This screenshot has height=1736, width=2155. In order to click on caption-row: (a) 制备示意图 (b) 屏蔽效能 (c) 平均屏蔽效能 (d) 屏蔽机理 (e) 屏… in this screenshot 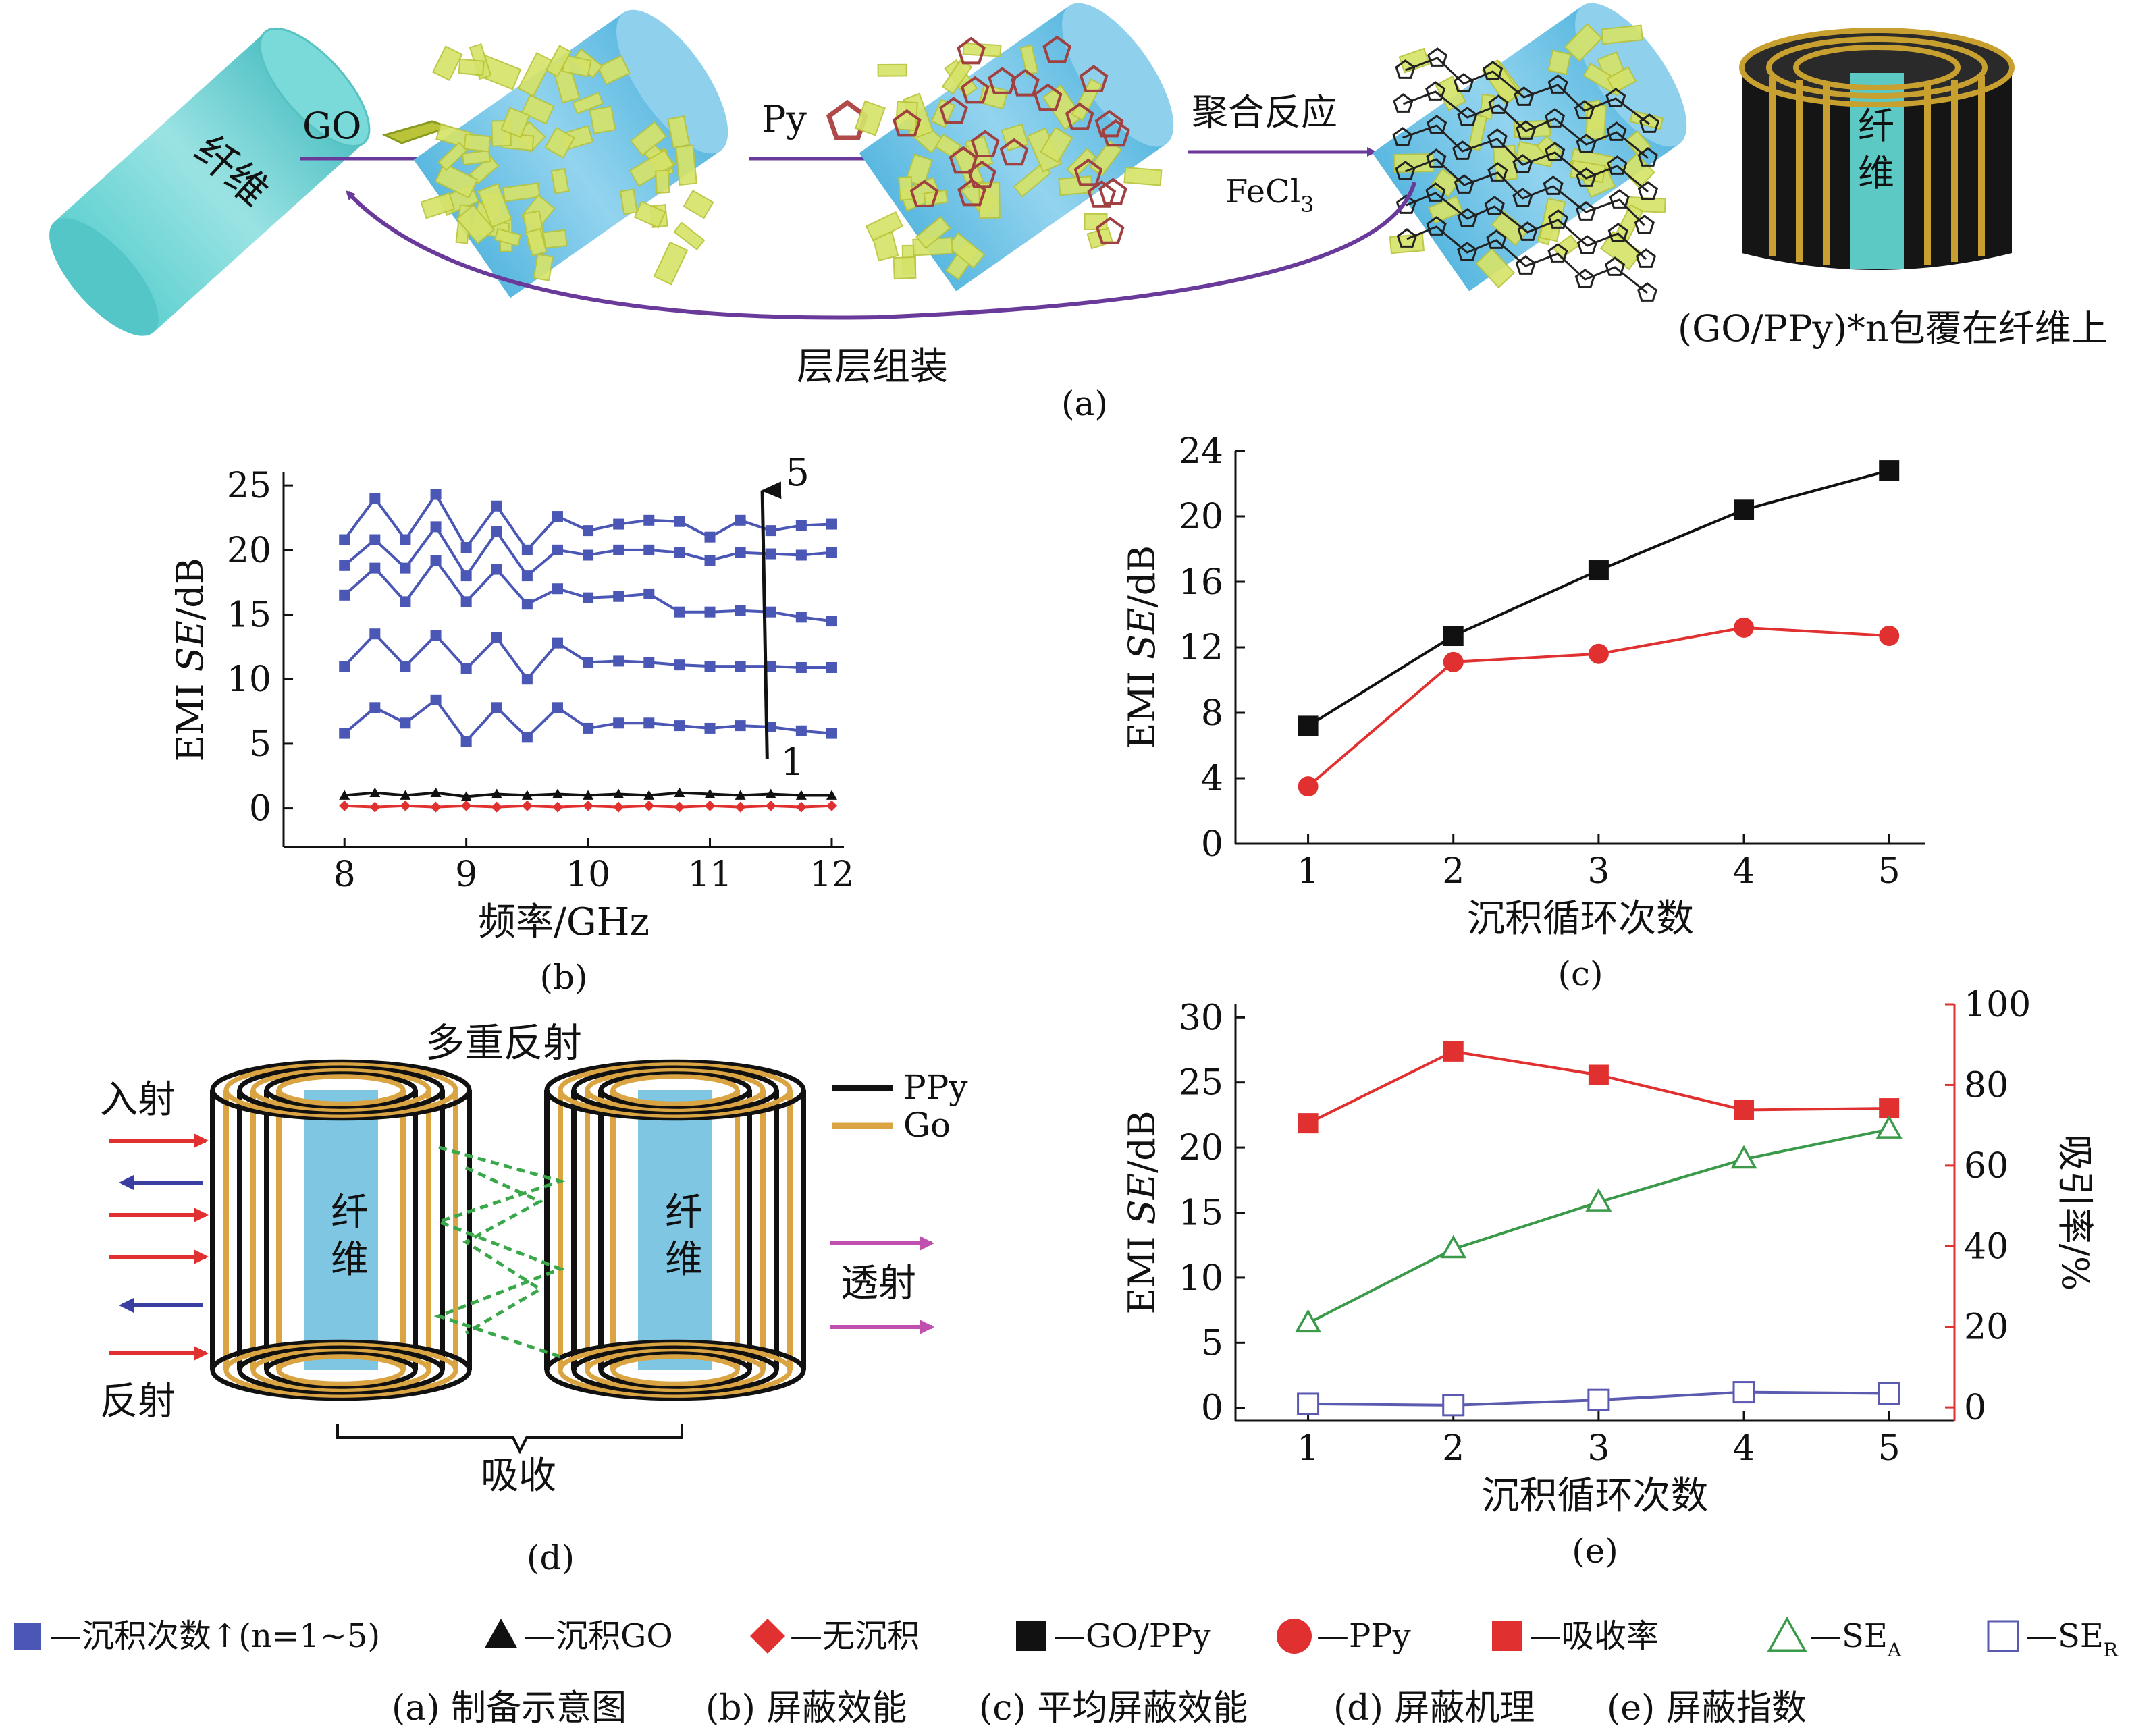, I will do `click(1099, 1708)`.